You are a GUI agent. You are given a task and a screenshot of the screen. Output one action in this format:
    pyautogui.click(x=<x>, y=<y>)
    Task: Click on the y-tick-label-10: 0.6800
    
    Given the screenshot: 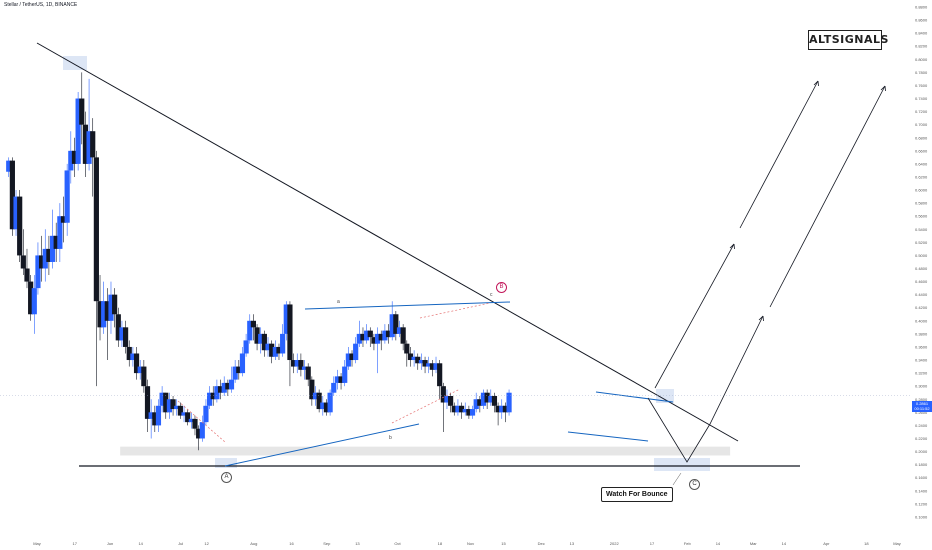 What is the action you would take?
    pyautogui.click(x=921, y=137)
    